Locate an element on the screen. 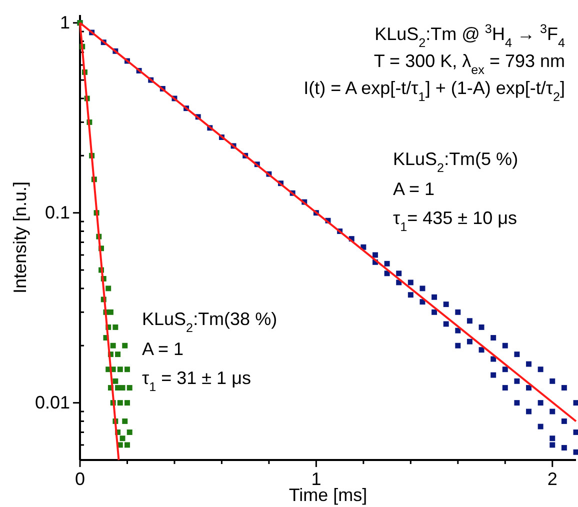 This screenshot has width=578, height=507. annotation: τ$_{1}$= 435 ± 10 μs is located at coordinates (455, 221).